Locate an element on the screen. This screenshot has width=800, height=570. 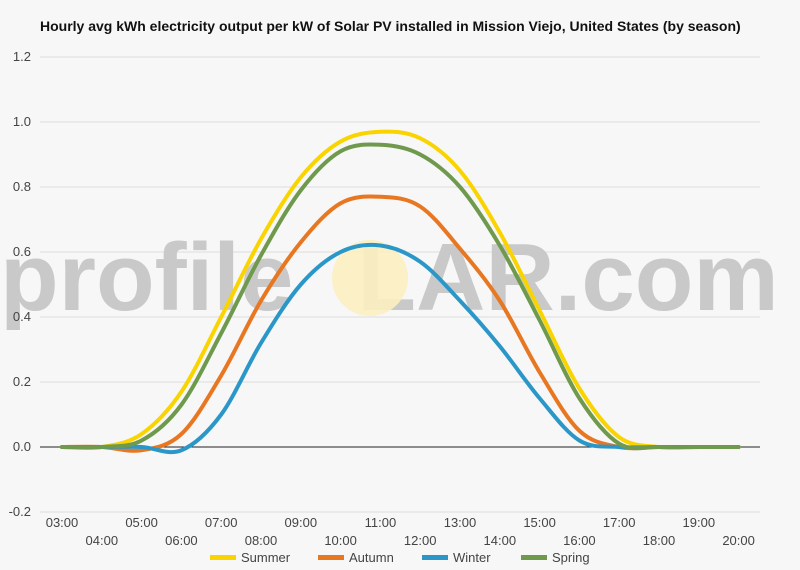
sun-logo-icon is located at coordinates (370, 278).